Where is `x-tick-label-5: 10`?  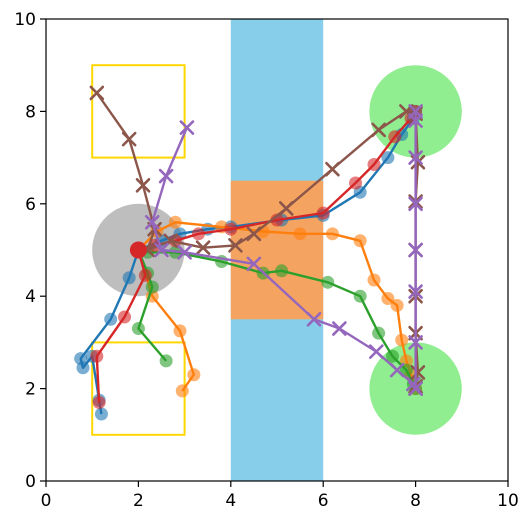 x-tick-label-5: 10 is located at coordinates (508, 501).